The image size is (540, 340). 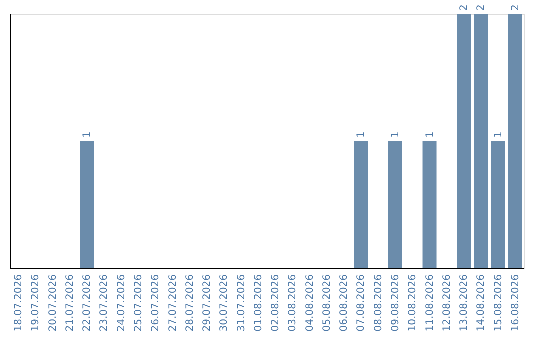 I want to click on x-tick-label: 23.07.2026, so click(x=104, y=303).